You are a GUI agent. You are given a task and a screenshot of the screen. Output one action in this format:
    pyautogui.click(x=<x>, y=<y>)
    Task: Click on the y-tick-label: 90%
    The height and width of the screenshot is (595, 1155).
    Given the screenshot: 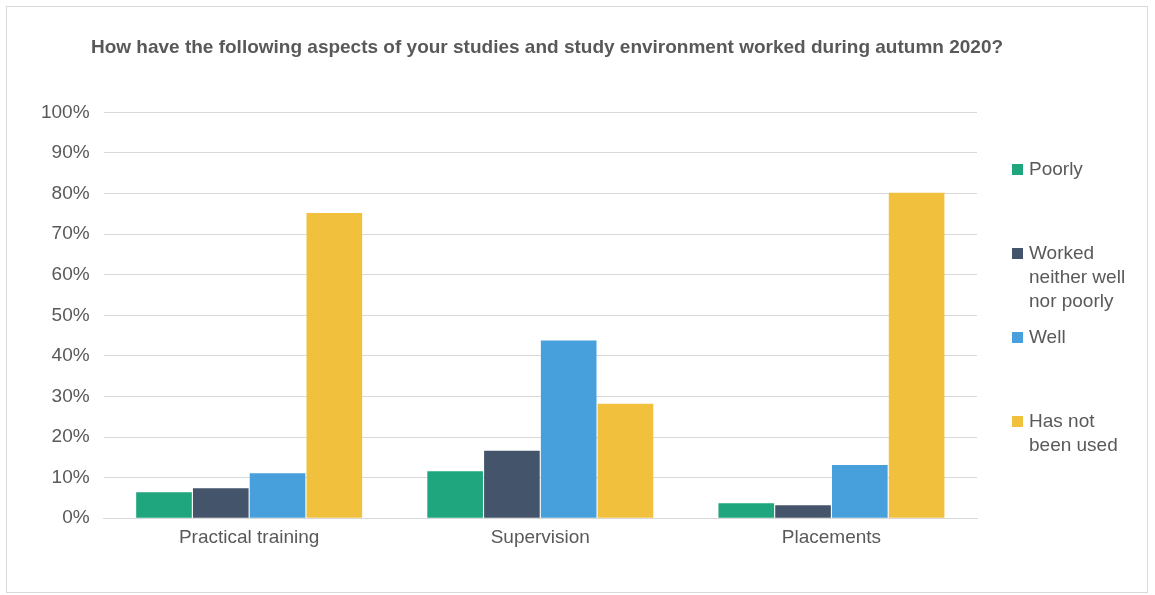 What is the action you would take?
    pyautogui.click(x=70, y=152)
    